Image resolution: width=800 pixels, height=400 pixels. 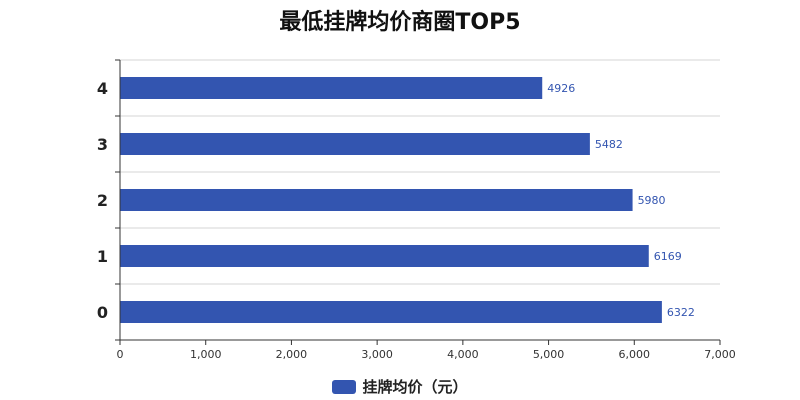 I want to click on y-tick-label: 4, so click(x=102, y=88).